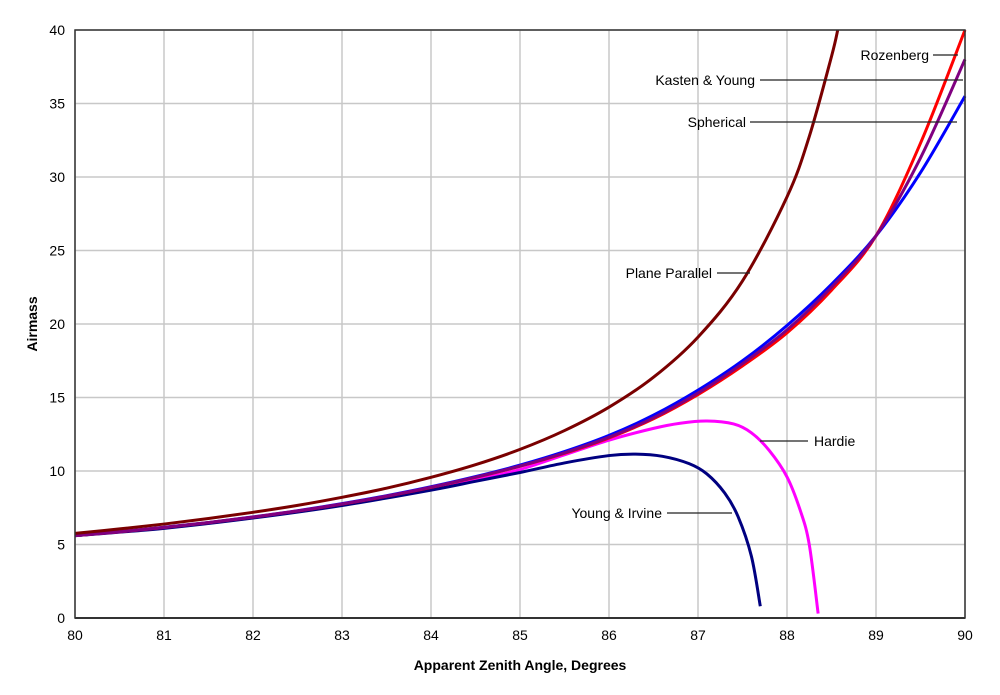 Image resolution: width=1000 pixels, height=695 pixels. I want to click on y-tick-label: 35, so click(57, 104).